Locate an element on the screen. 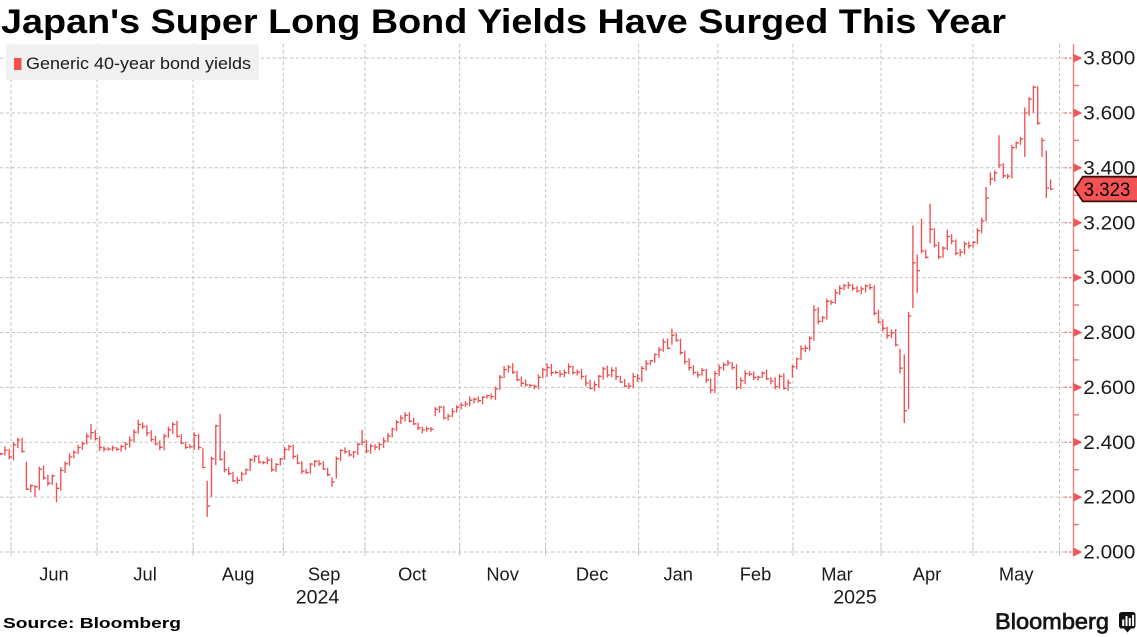 Image resolution: width=1137 pixels, height=637 pixels. svg-text: 3.600 is located at coordinates (1109, 114).